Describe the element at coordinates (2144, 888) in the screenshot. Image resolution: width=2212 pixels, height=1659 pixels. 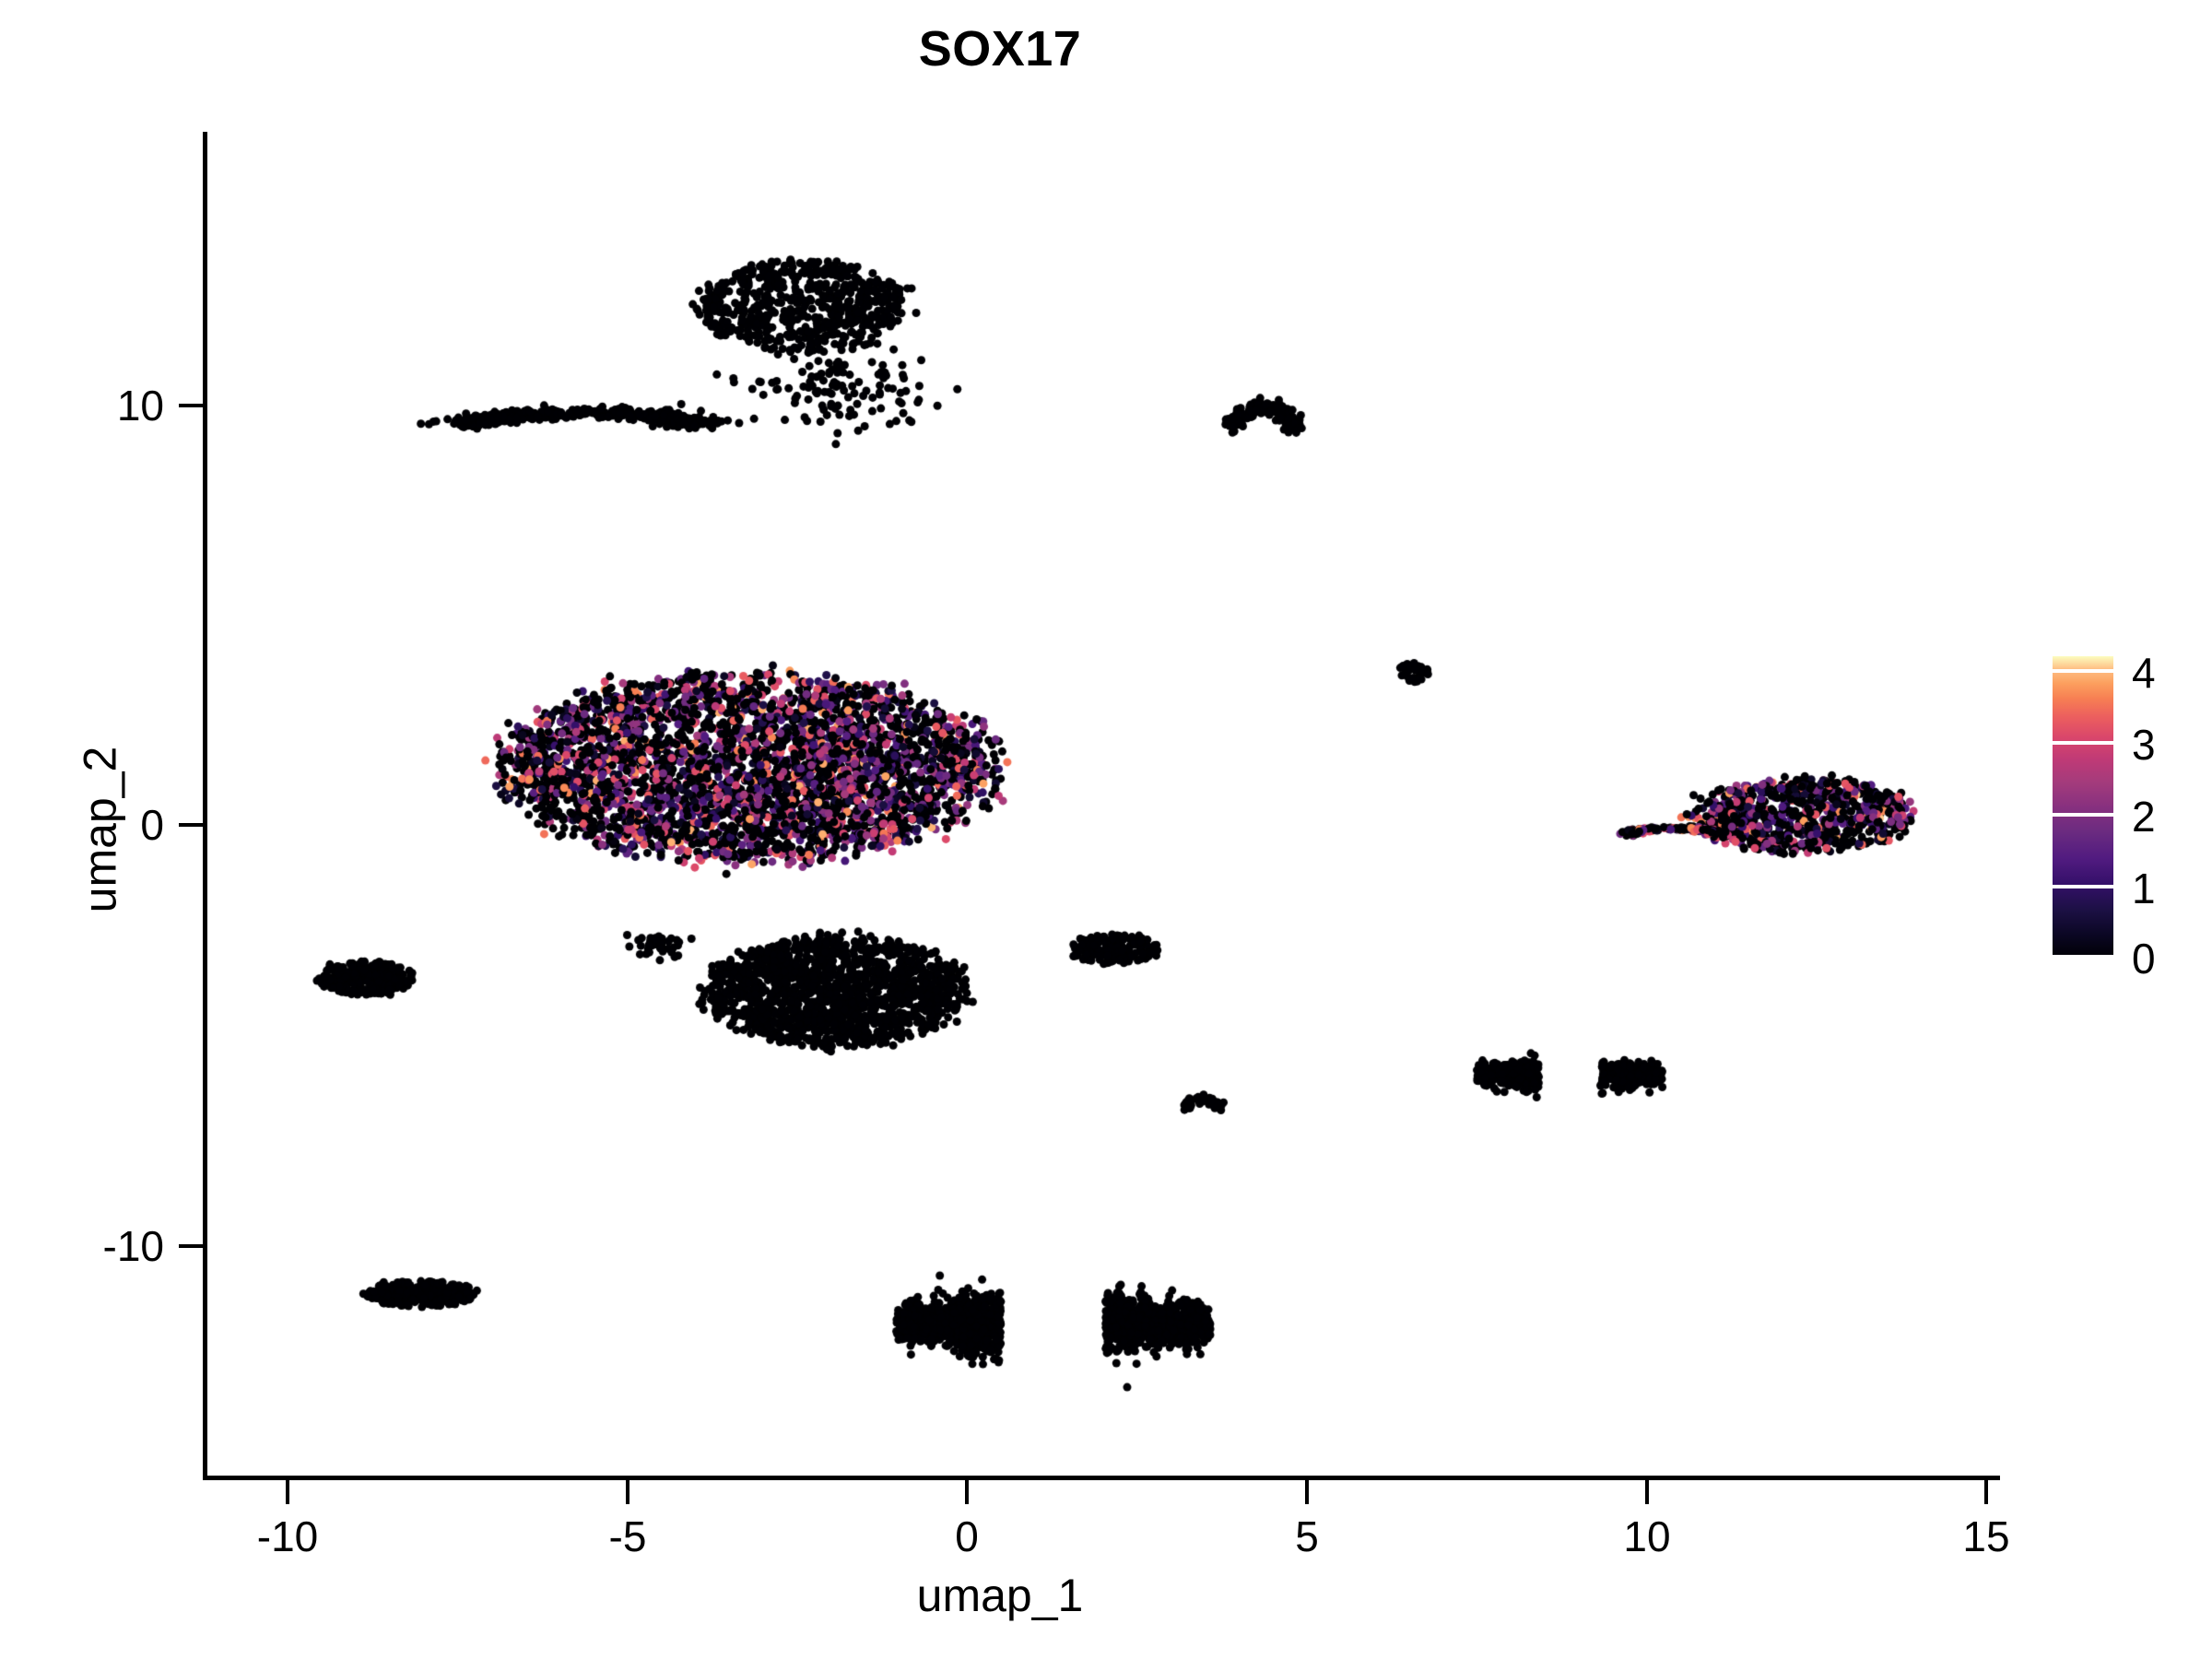
I see `colorbar-tick-label: 1` at that location.